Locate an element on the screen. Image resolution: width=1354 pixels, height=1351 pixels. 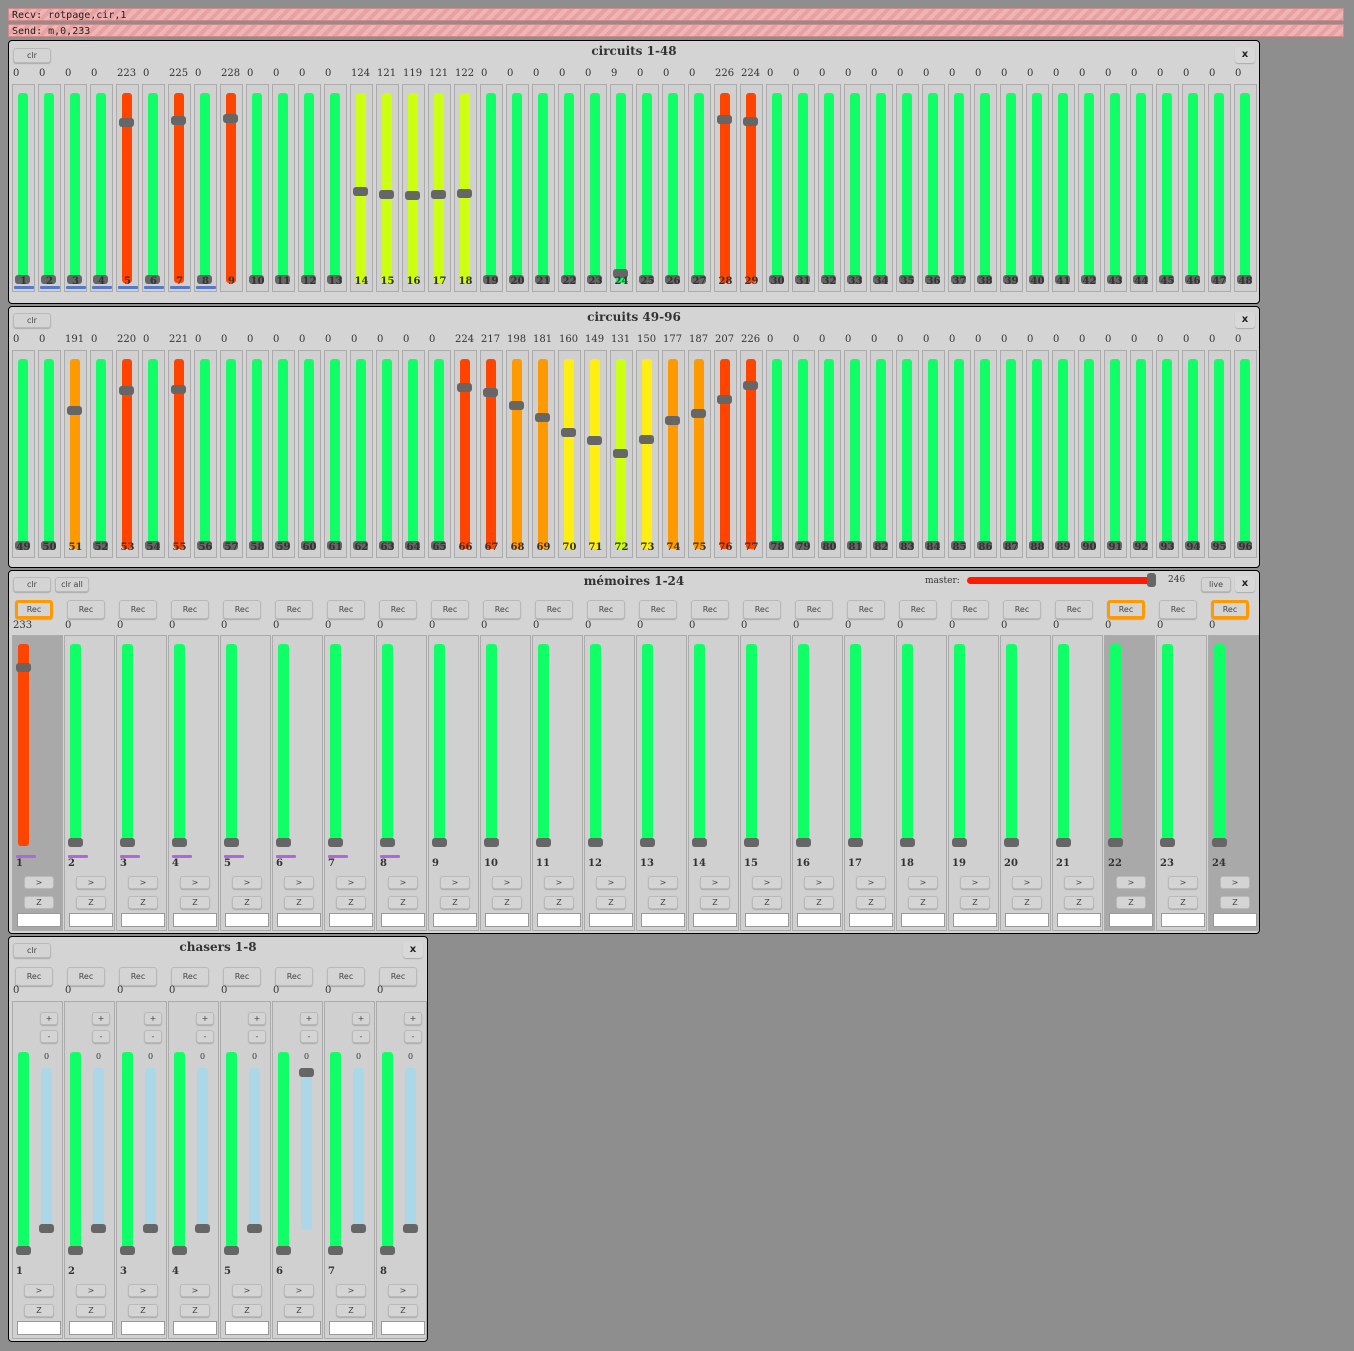
rec-button-18: Rec is located at coordinates (918, 609).